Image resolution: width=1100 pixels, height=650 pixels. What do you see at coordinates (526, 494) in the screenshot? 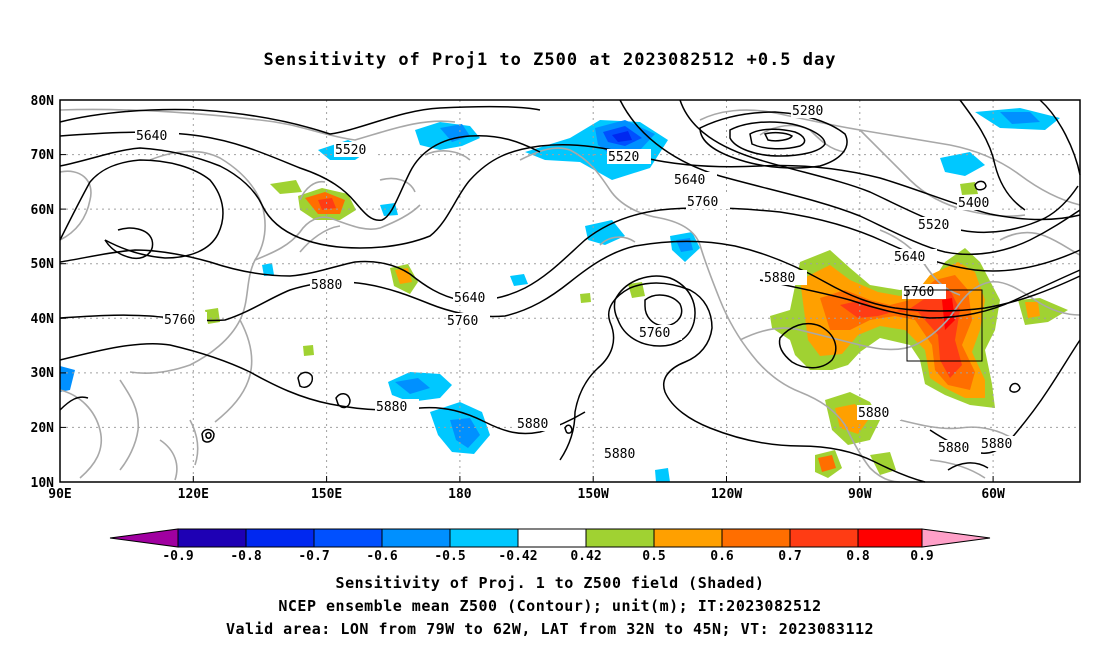
I see `longitude-labels: 90E 120E 150E 180 150W 120W 90W 60W` at bounding box center [526, 494].